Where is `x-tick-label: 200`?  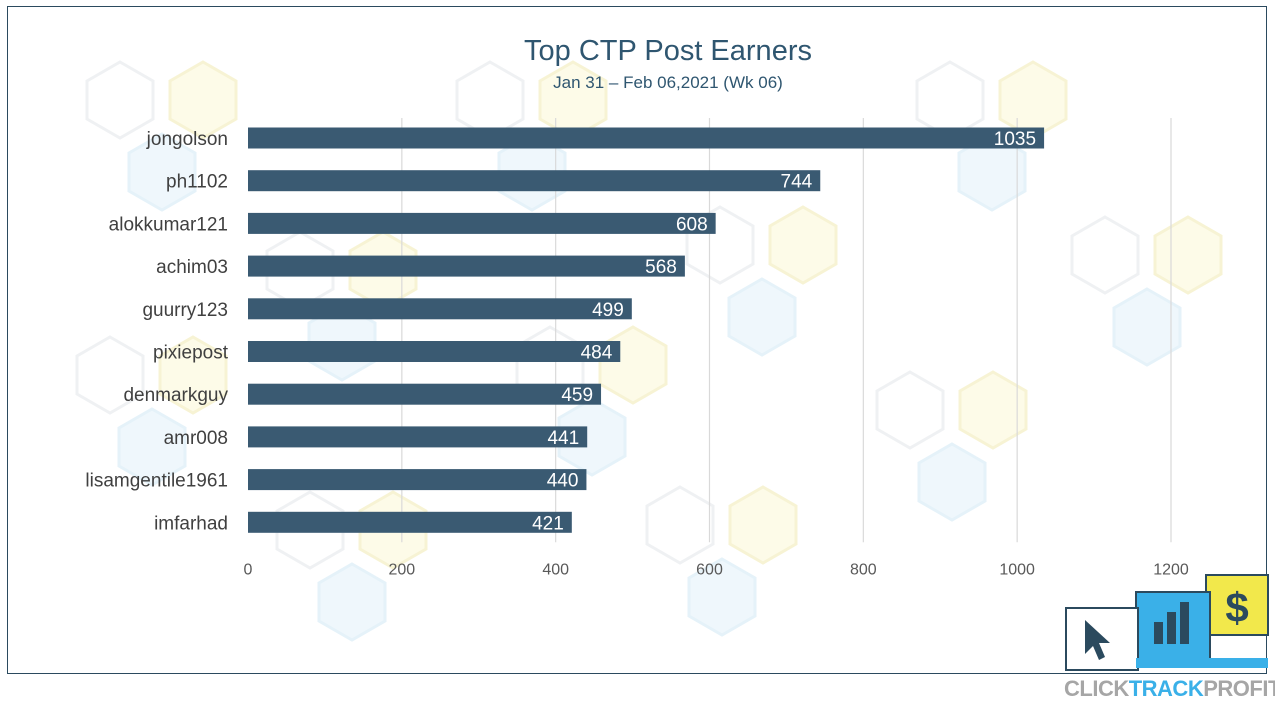
x-tick-label: 200 is located at coordinates (401, 569).